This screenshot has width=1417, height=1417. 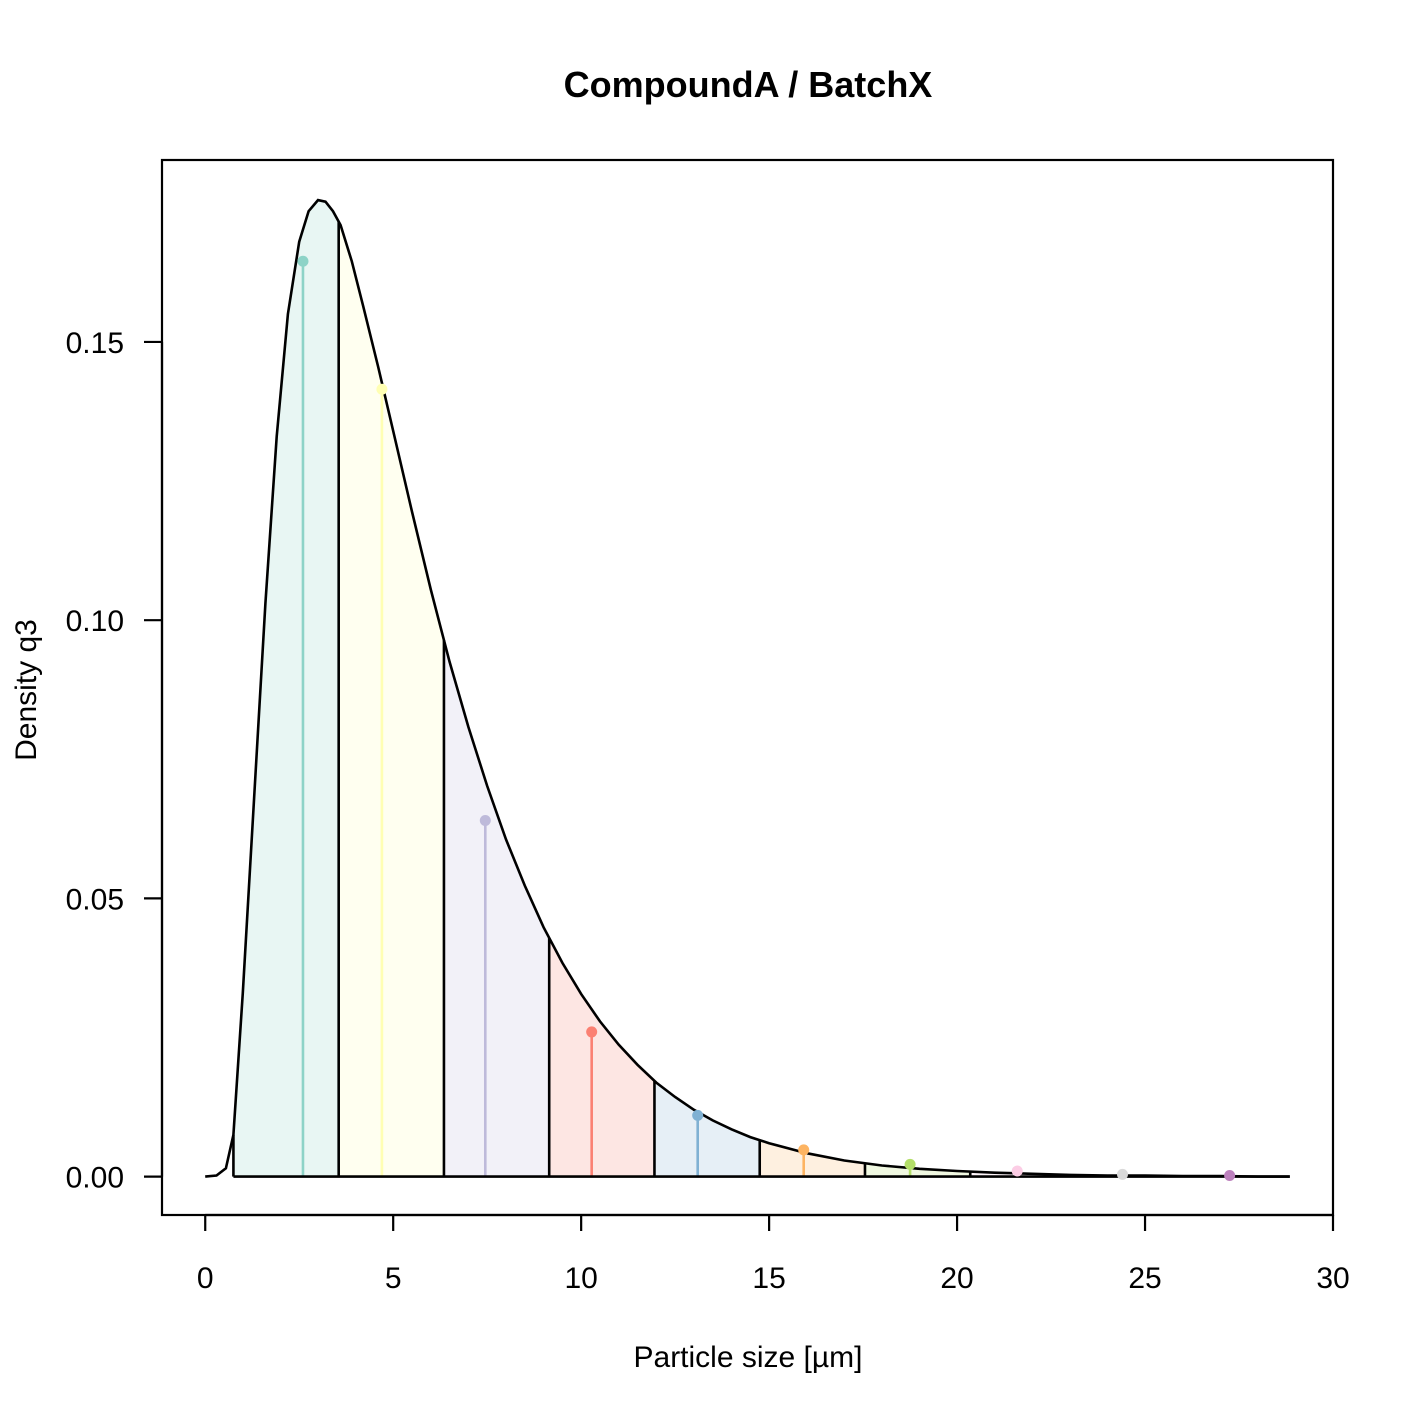 I want to click on x-tick-label: 15, so click(x=768, y=1278).